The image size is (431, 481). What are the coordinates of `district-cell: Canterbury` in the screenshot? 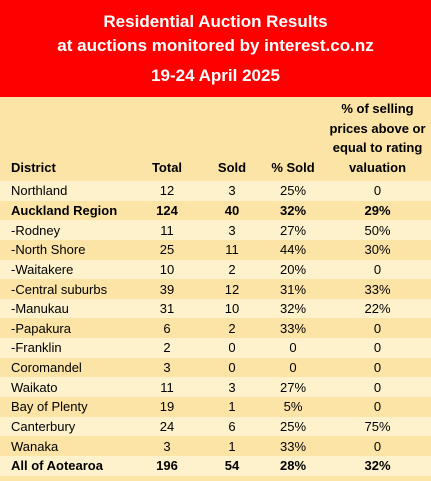 It's located at (66, 426).